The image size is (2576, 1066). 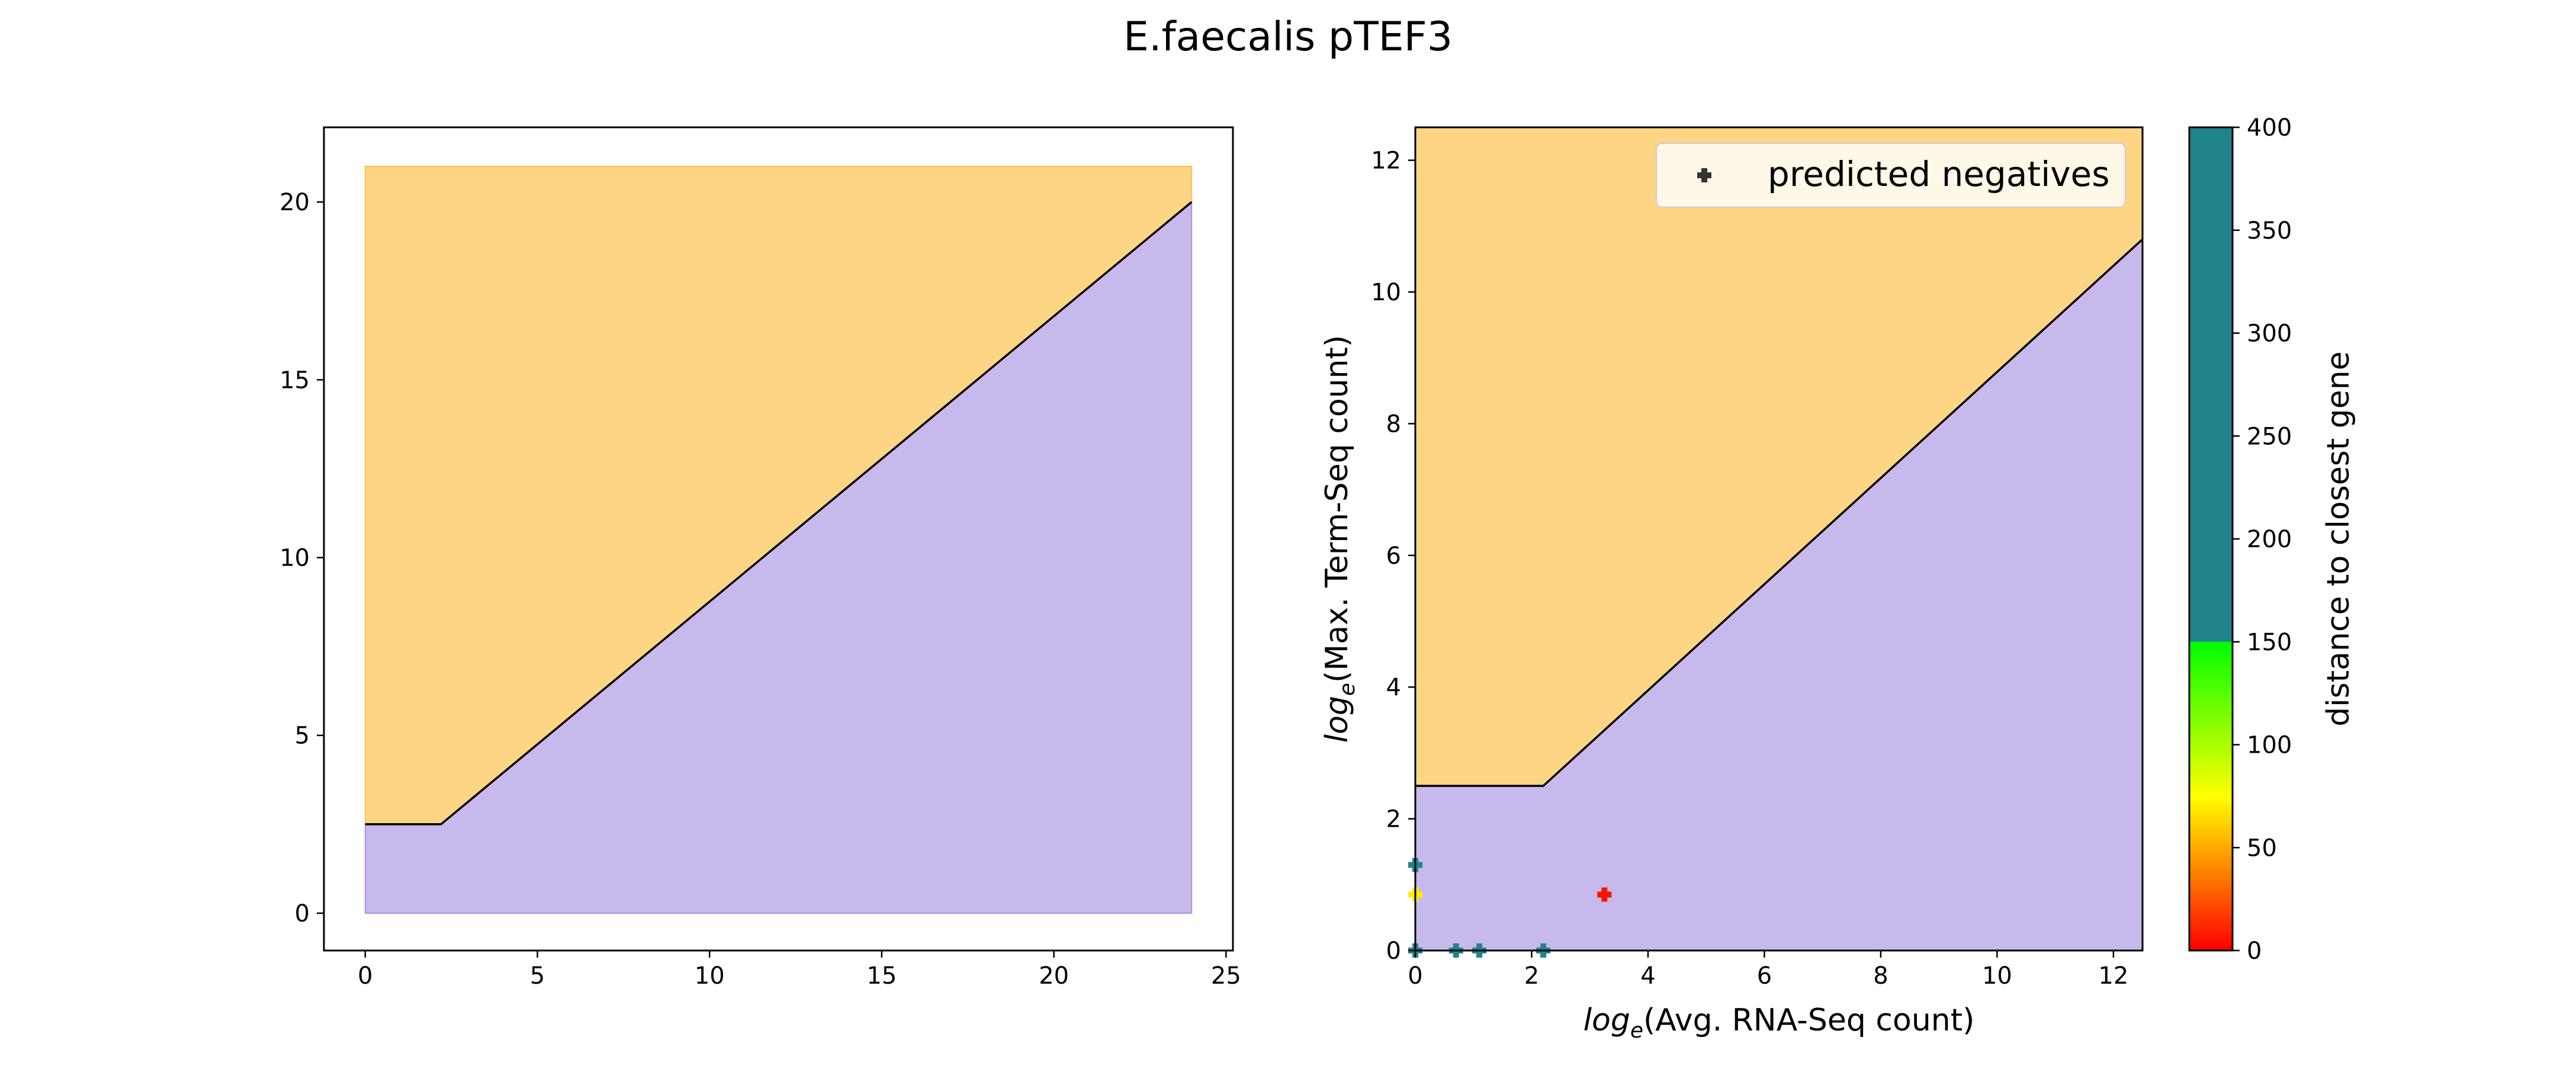 What do you see at coordinates (1415, 976) in the screenshot?
I see `right-xtick-label-0: 0` at bounding box center [1415, 976].